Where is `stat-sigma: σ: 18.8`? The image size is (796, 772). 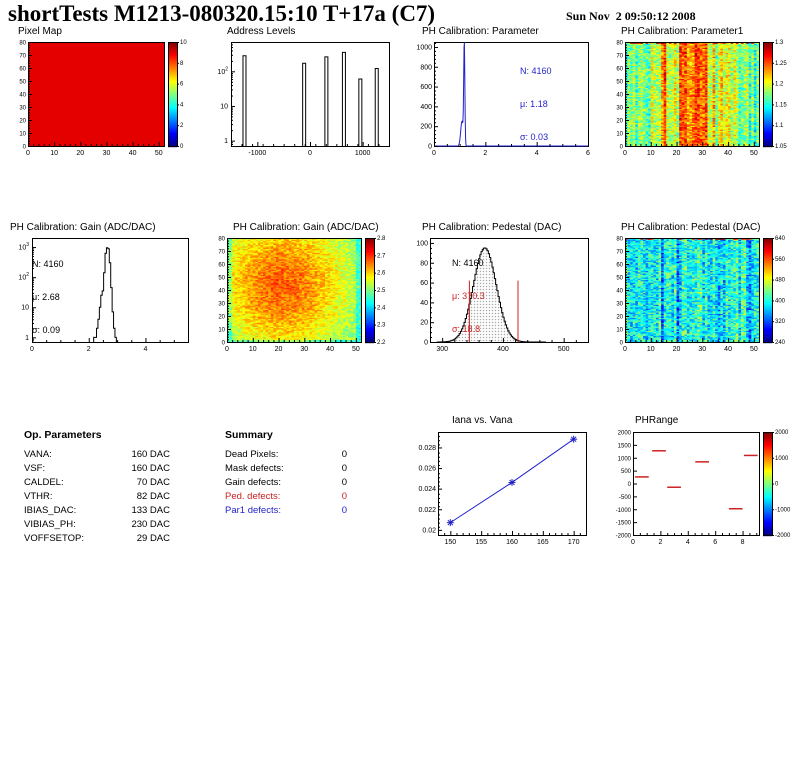 stat-sigma: σ: 18.8 is located at coordinates (466, 329).